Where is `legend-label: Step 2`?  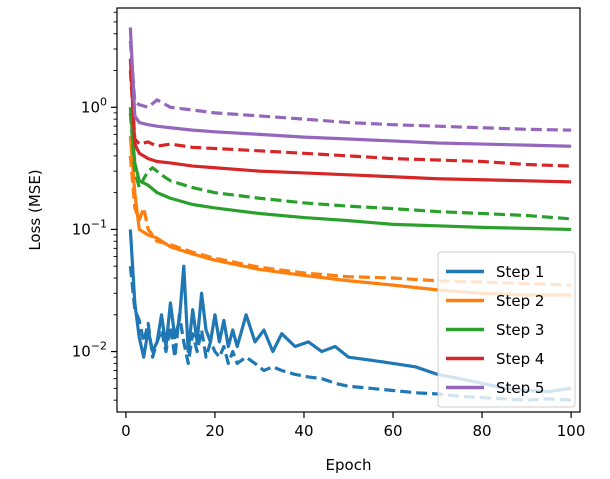 legend-label: Step 2 is located at coordinates (520, 301).